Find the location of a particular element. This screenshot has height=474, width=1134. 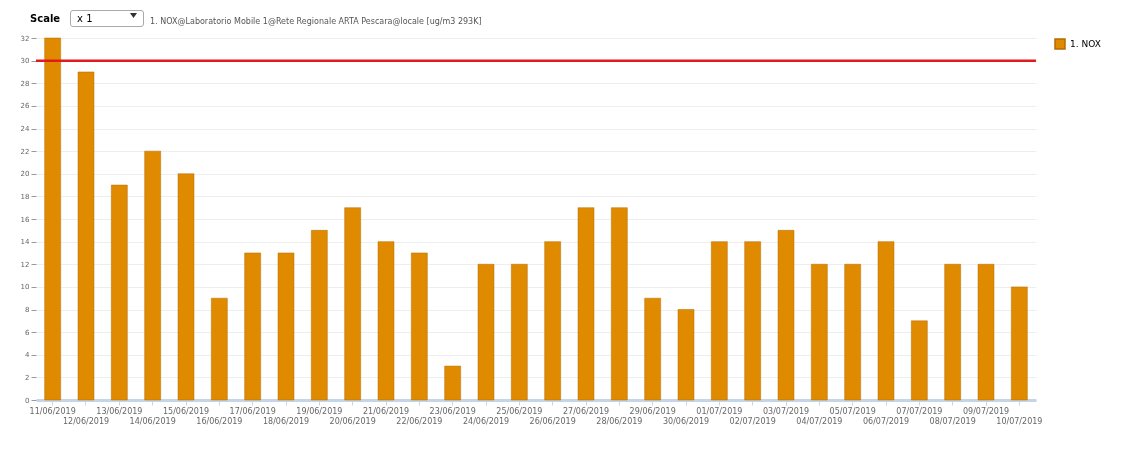

x-tick-label: 10/07/2019 is located at coordinates (1019, 421).